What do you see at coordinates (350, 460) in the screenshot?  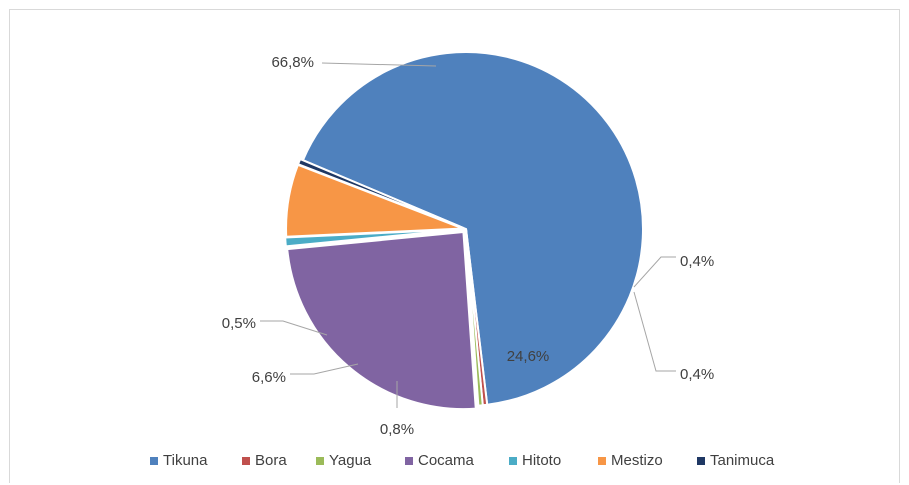 I see `legend-label-yagua: Yagua` at bounding box center [350, 460].